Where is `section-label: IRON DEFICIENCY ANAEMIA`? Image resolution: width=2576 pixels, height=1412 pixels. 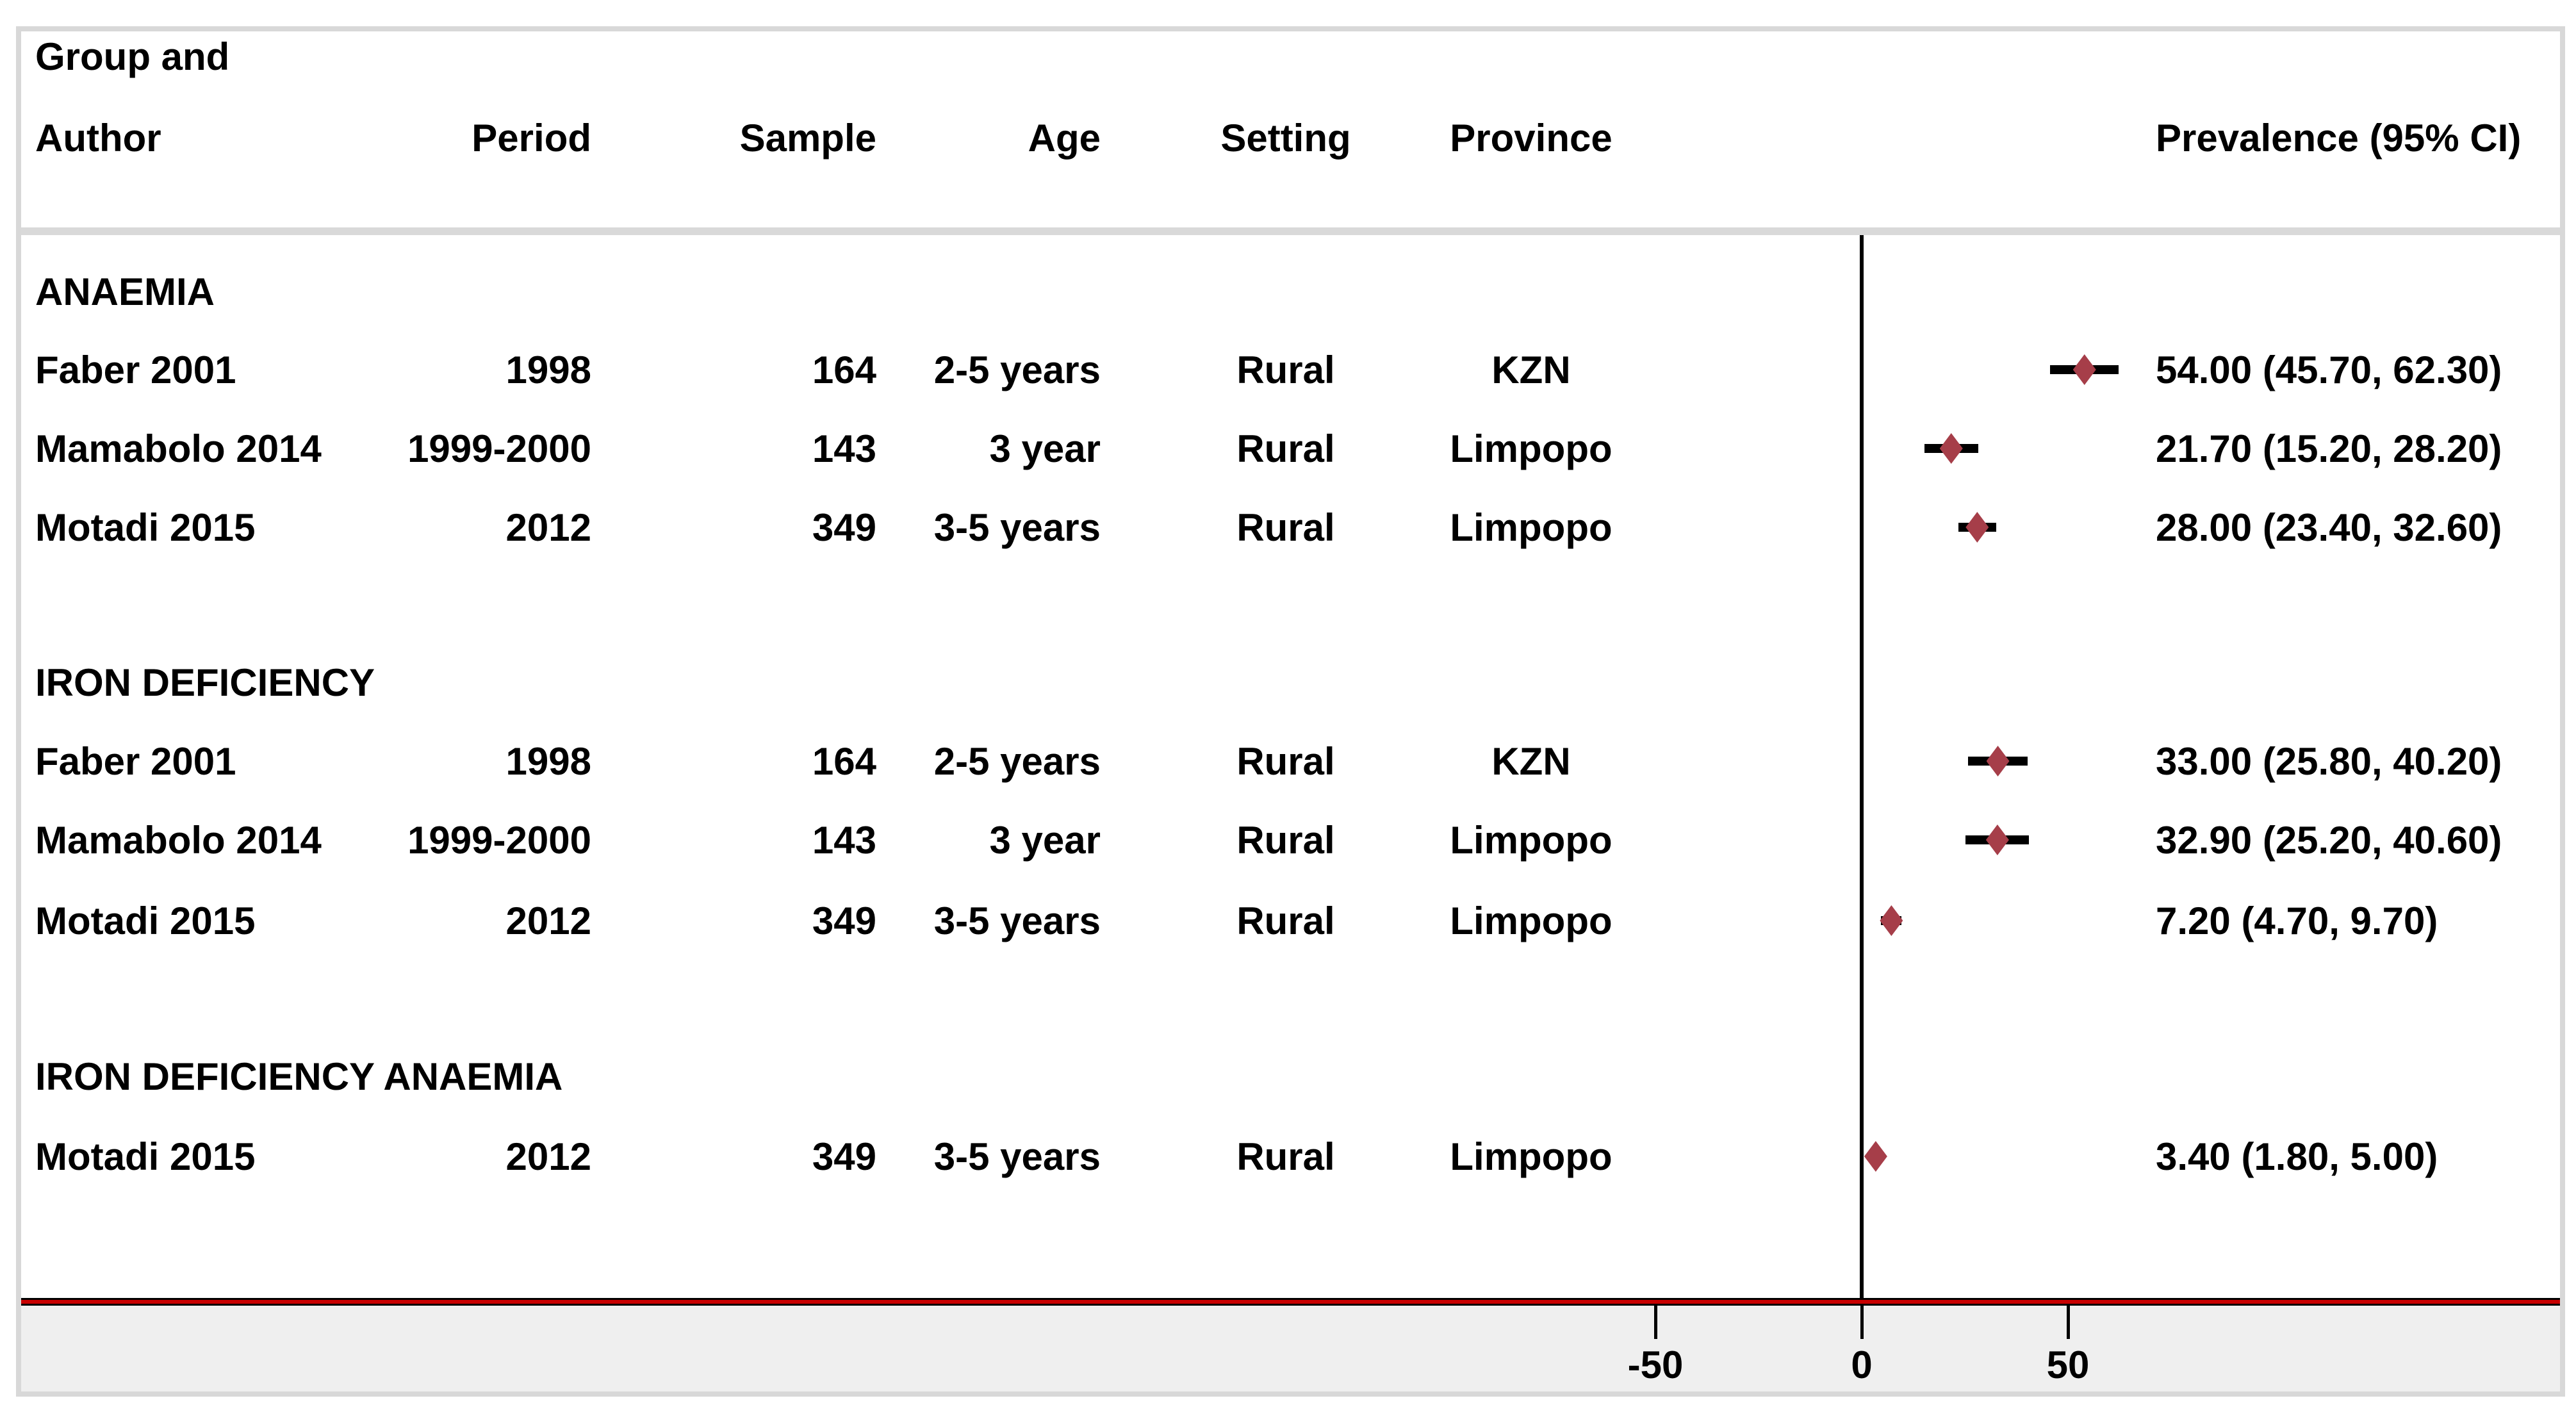
section-label: IRON DEFICIENCY ANAEMIA is located at coordinates (299, 1076).